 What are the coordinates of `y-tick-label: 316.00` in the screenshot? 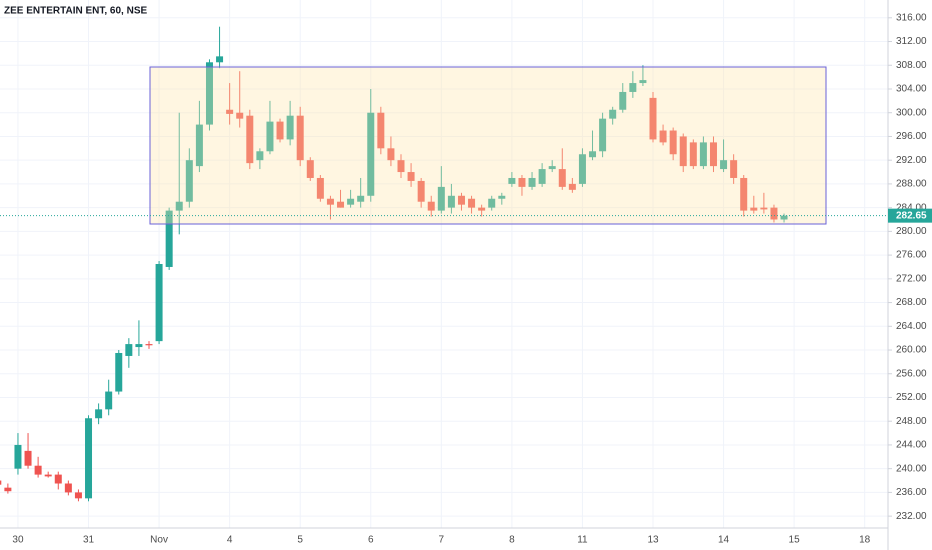 It's located at (911, 17).